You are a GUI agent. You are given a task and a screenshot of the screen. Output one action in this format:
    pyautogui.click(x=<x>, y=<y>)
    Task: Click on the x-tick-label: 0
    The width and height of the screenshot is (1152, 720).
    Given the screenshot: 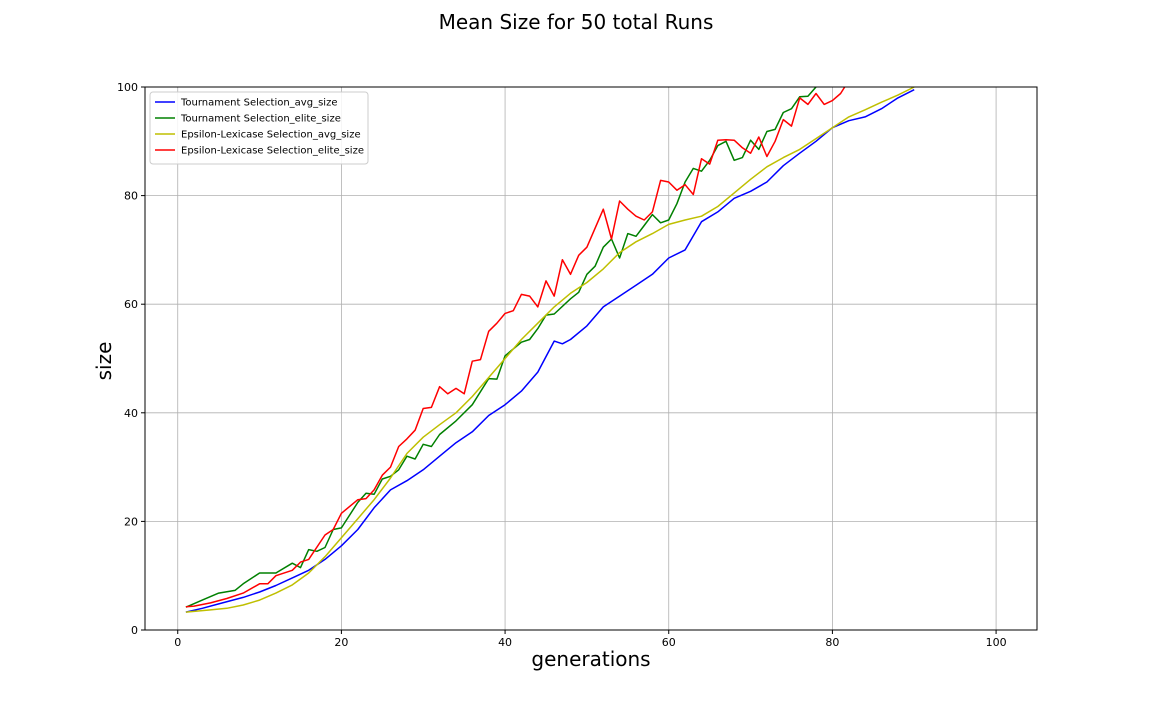 What is the action you would take?
    pyautogui.click(x=177, y=642)
    